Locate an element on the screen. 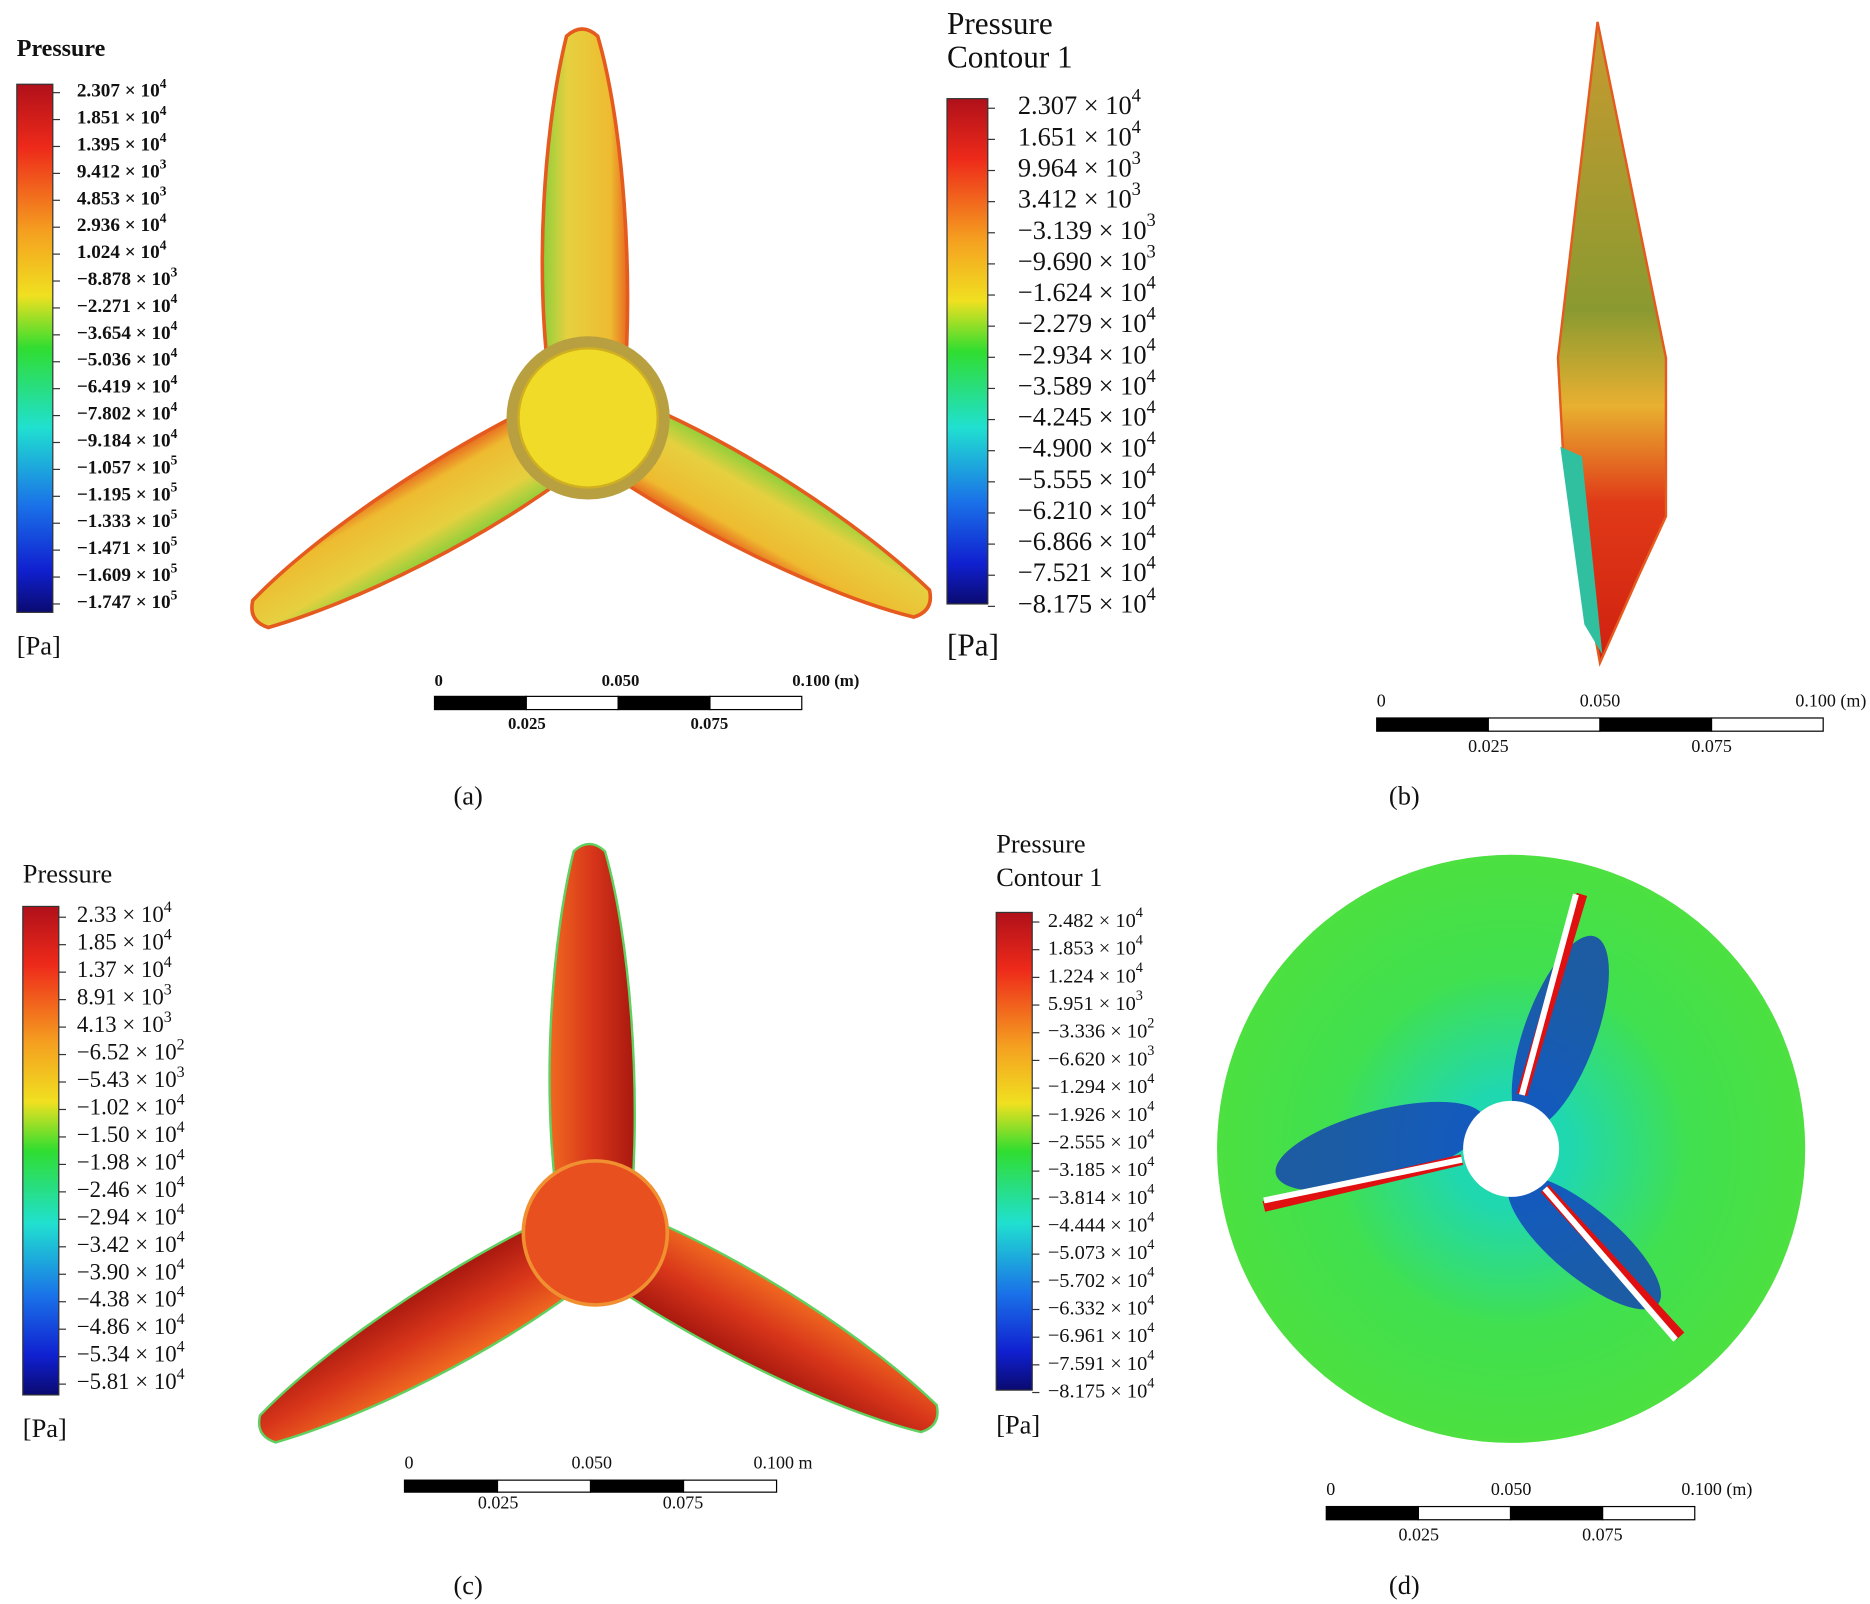  legend-label: −2.271 × 10⁴ is located at coordinates (127, 304).